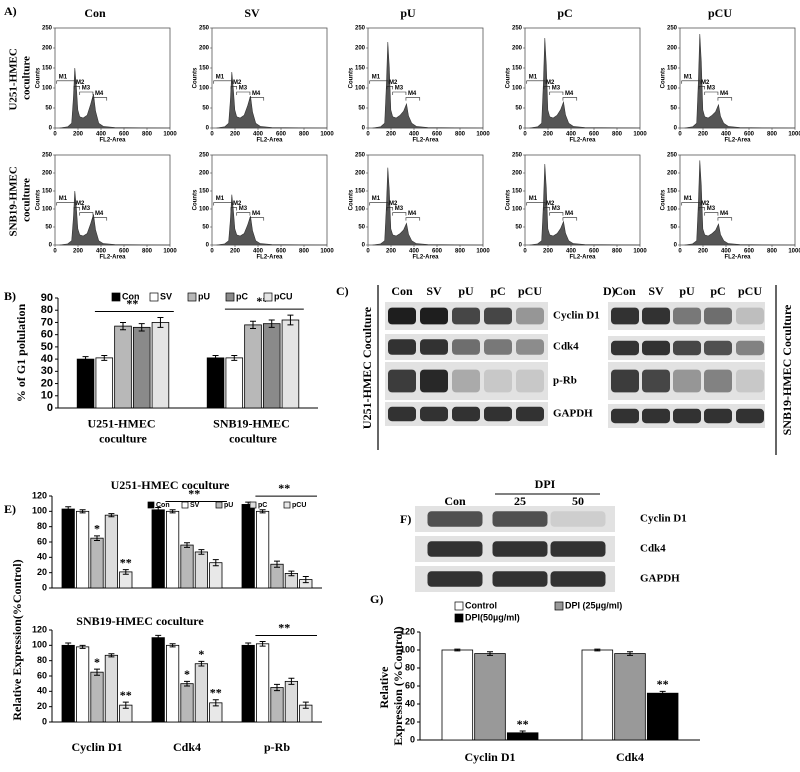 The image size is (800, 772). What do you see at coordinates (342, 291) in the screenshot?
I see `panel-label: C)` at bounding box center [342, 291].